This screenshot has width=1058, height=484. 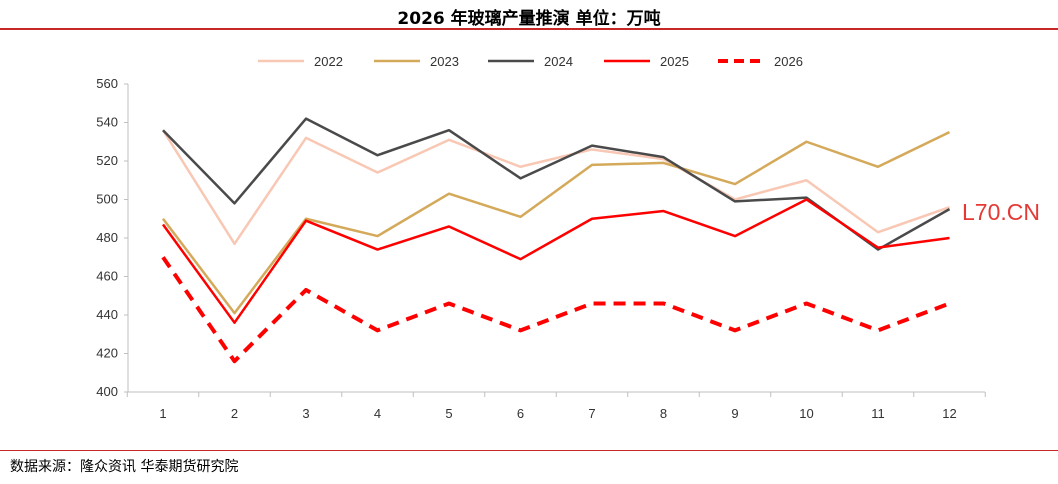 What do you see at coordinates (107, 160) in the screenshot?
I see `y-tick-label: 520` at bounding box center [107, 160].